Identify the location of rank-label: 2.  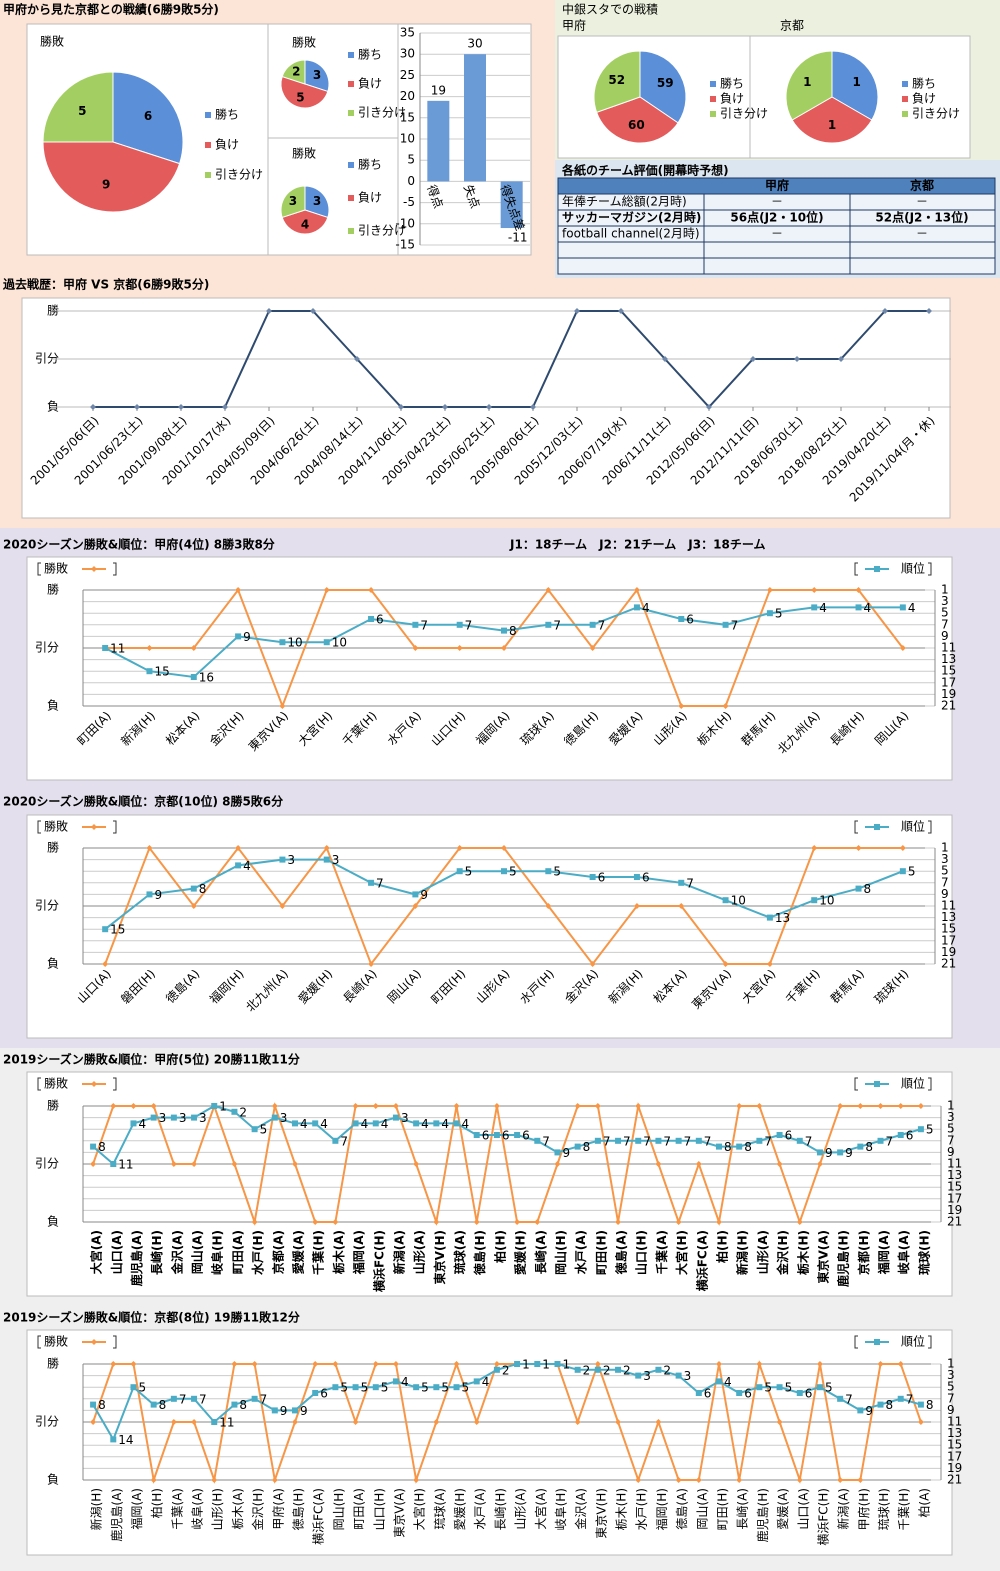
(243, 1112).